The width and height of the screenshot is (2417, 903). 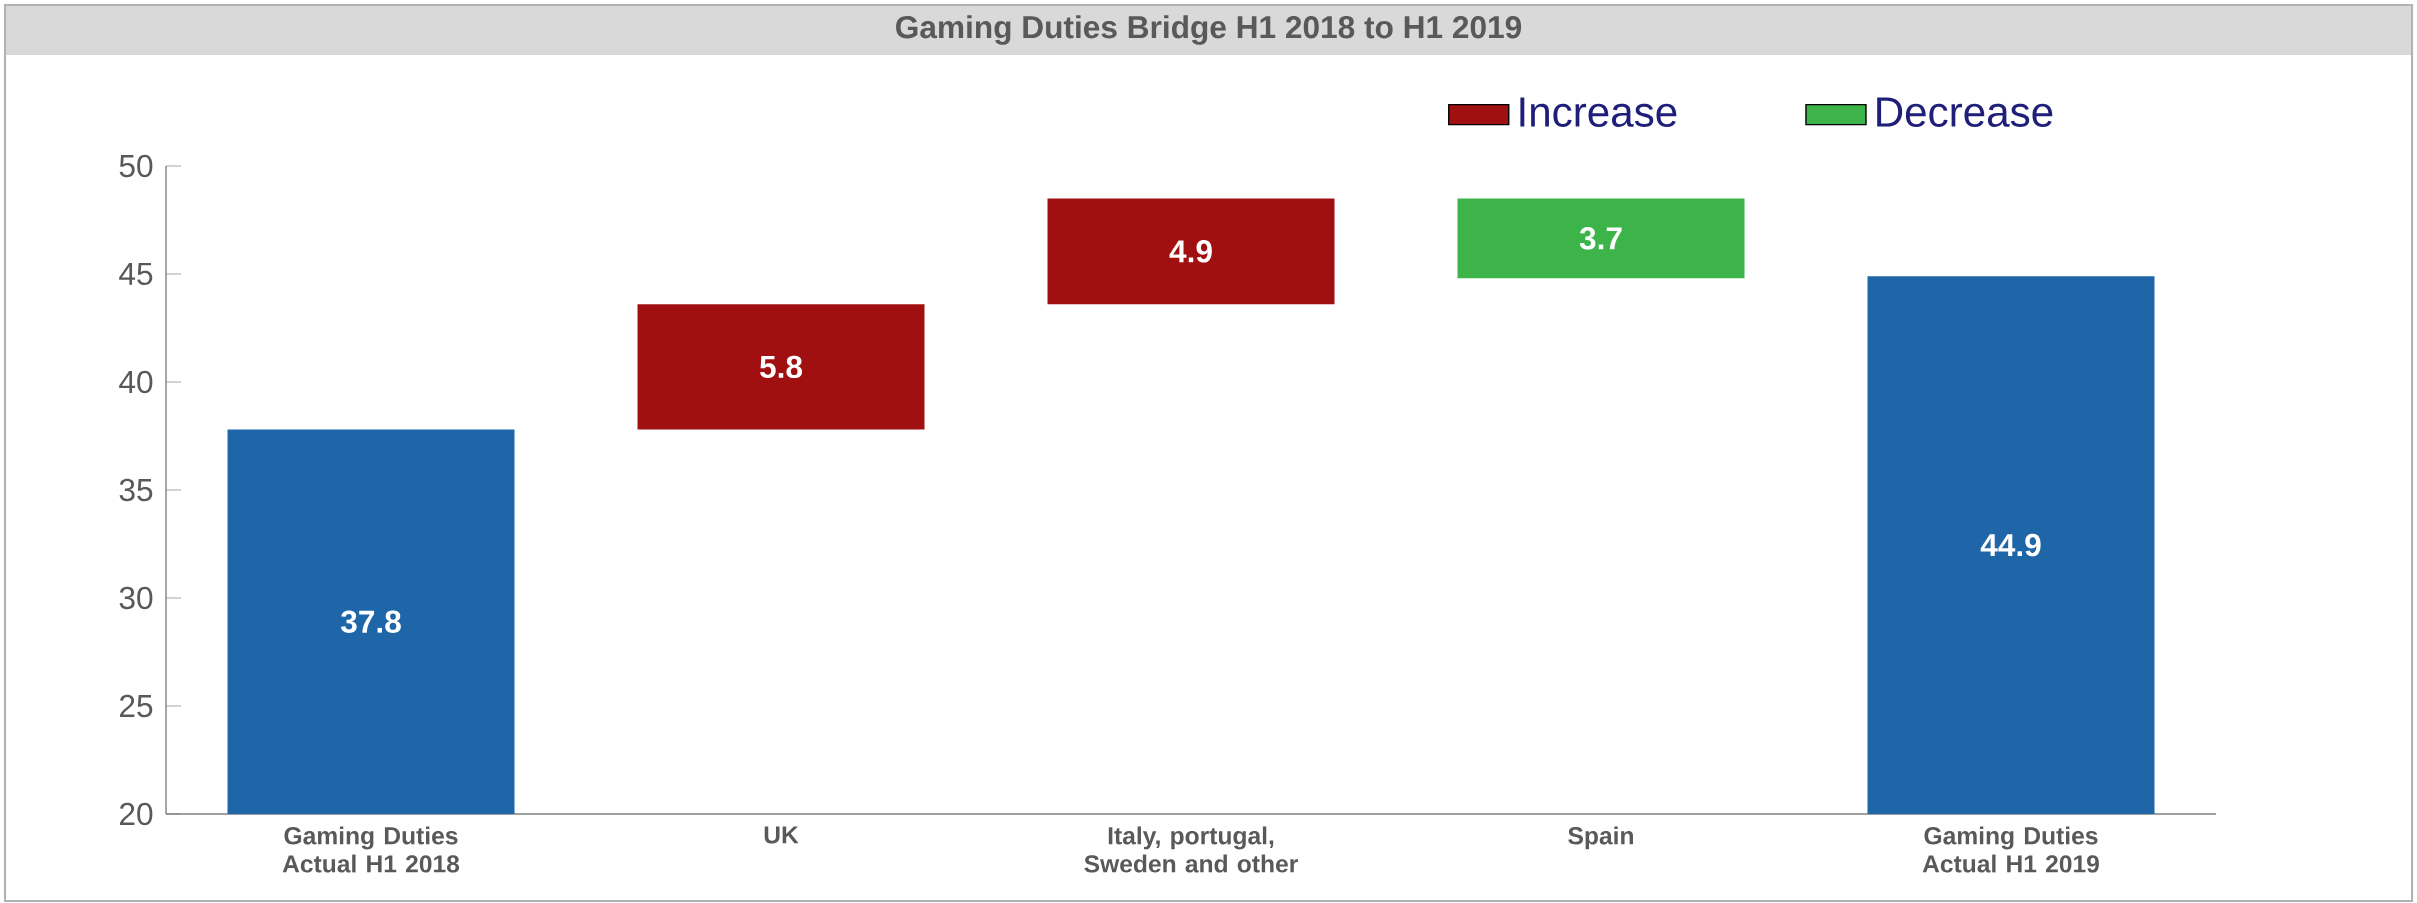 What do you see at coordinates (781, 367) in the screenshot?
I see `data-label: 5.8` at bounding box center [781, 367].